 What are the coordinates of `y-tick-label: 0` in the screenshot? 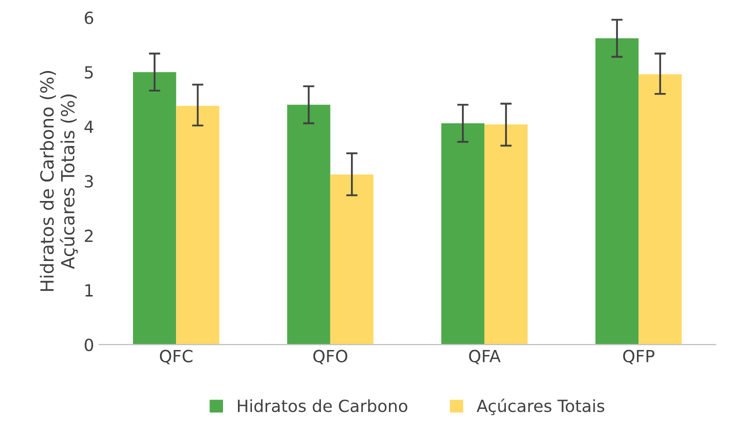 It's located at (89, 345).